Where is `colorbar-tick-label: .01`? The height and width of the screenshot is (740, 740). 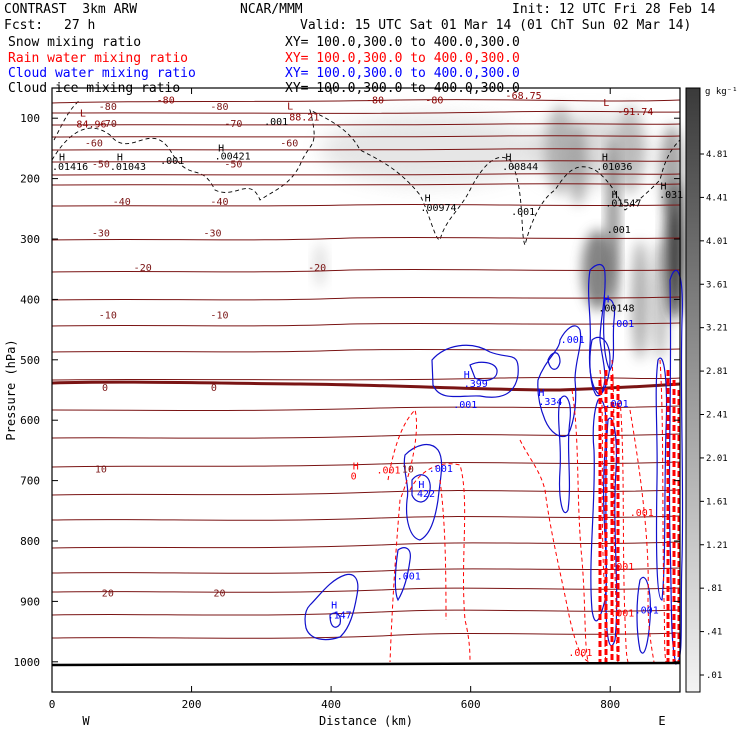
colorbar-tick-label: .01 is located at coordinates (714, 676).